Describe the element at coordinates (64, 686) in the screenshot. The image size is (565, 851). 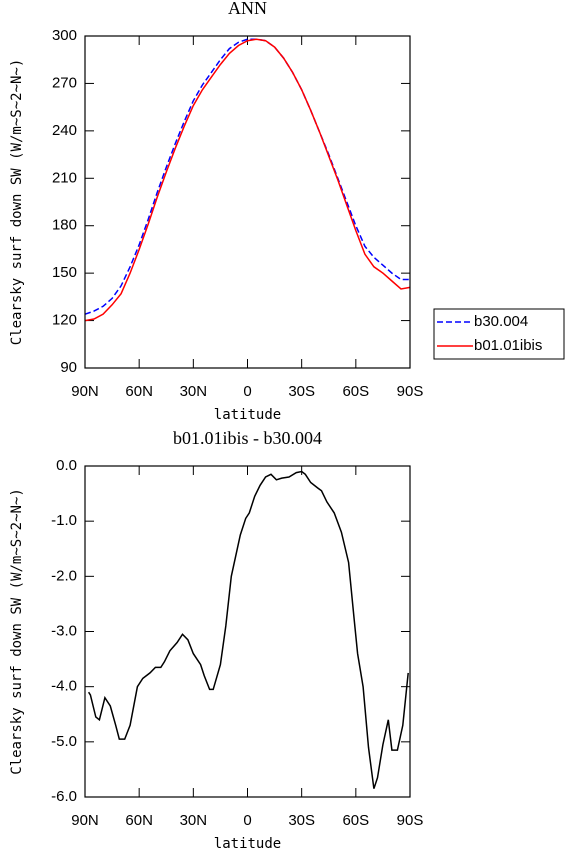
I see `y-tick-label: -4.0` at that location.